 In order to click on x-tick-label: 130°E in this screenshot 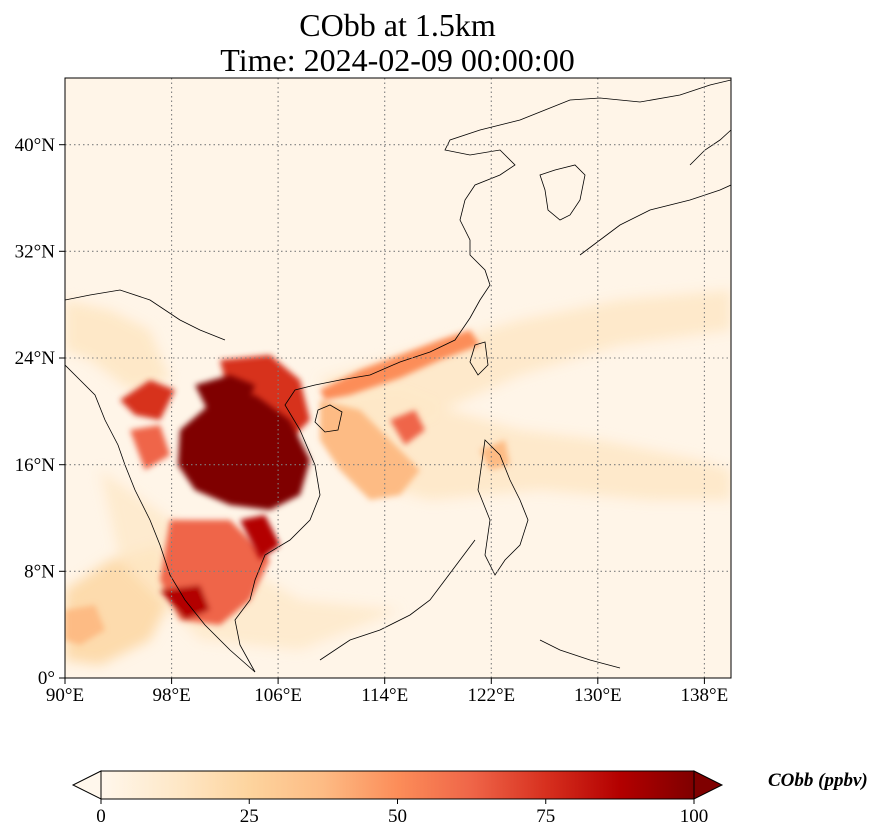, I will do `click(598, 695)`.